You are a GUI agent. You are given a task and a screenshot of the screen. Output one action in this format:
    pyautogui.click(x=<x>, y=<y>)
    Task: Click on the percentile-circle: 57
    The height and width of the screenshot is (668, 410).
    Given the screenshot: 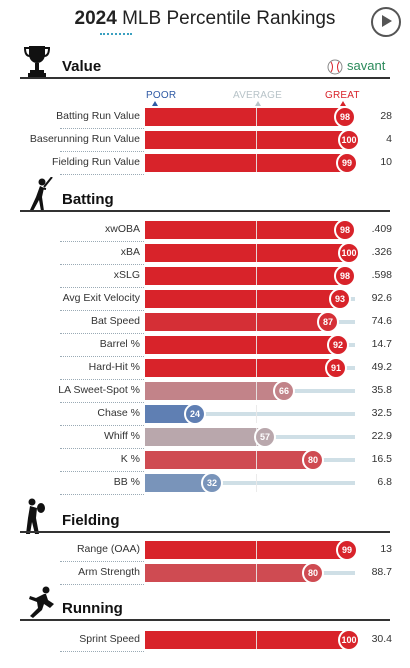 What is the action you would take?
    pyautogui.click(x=265, y=437)
    